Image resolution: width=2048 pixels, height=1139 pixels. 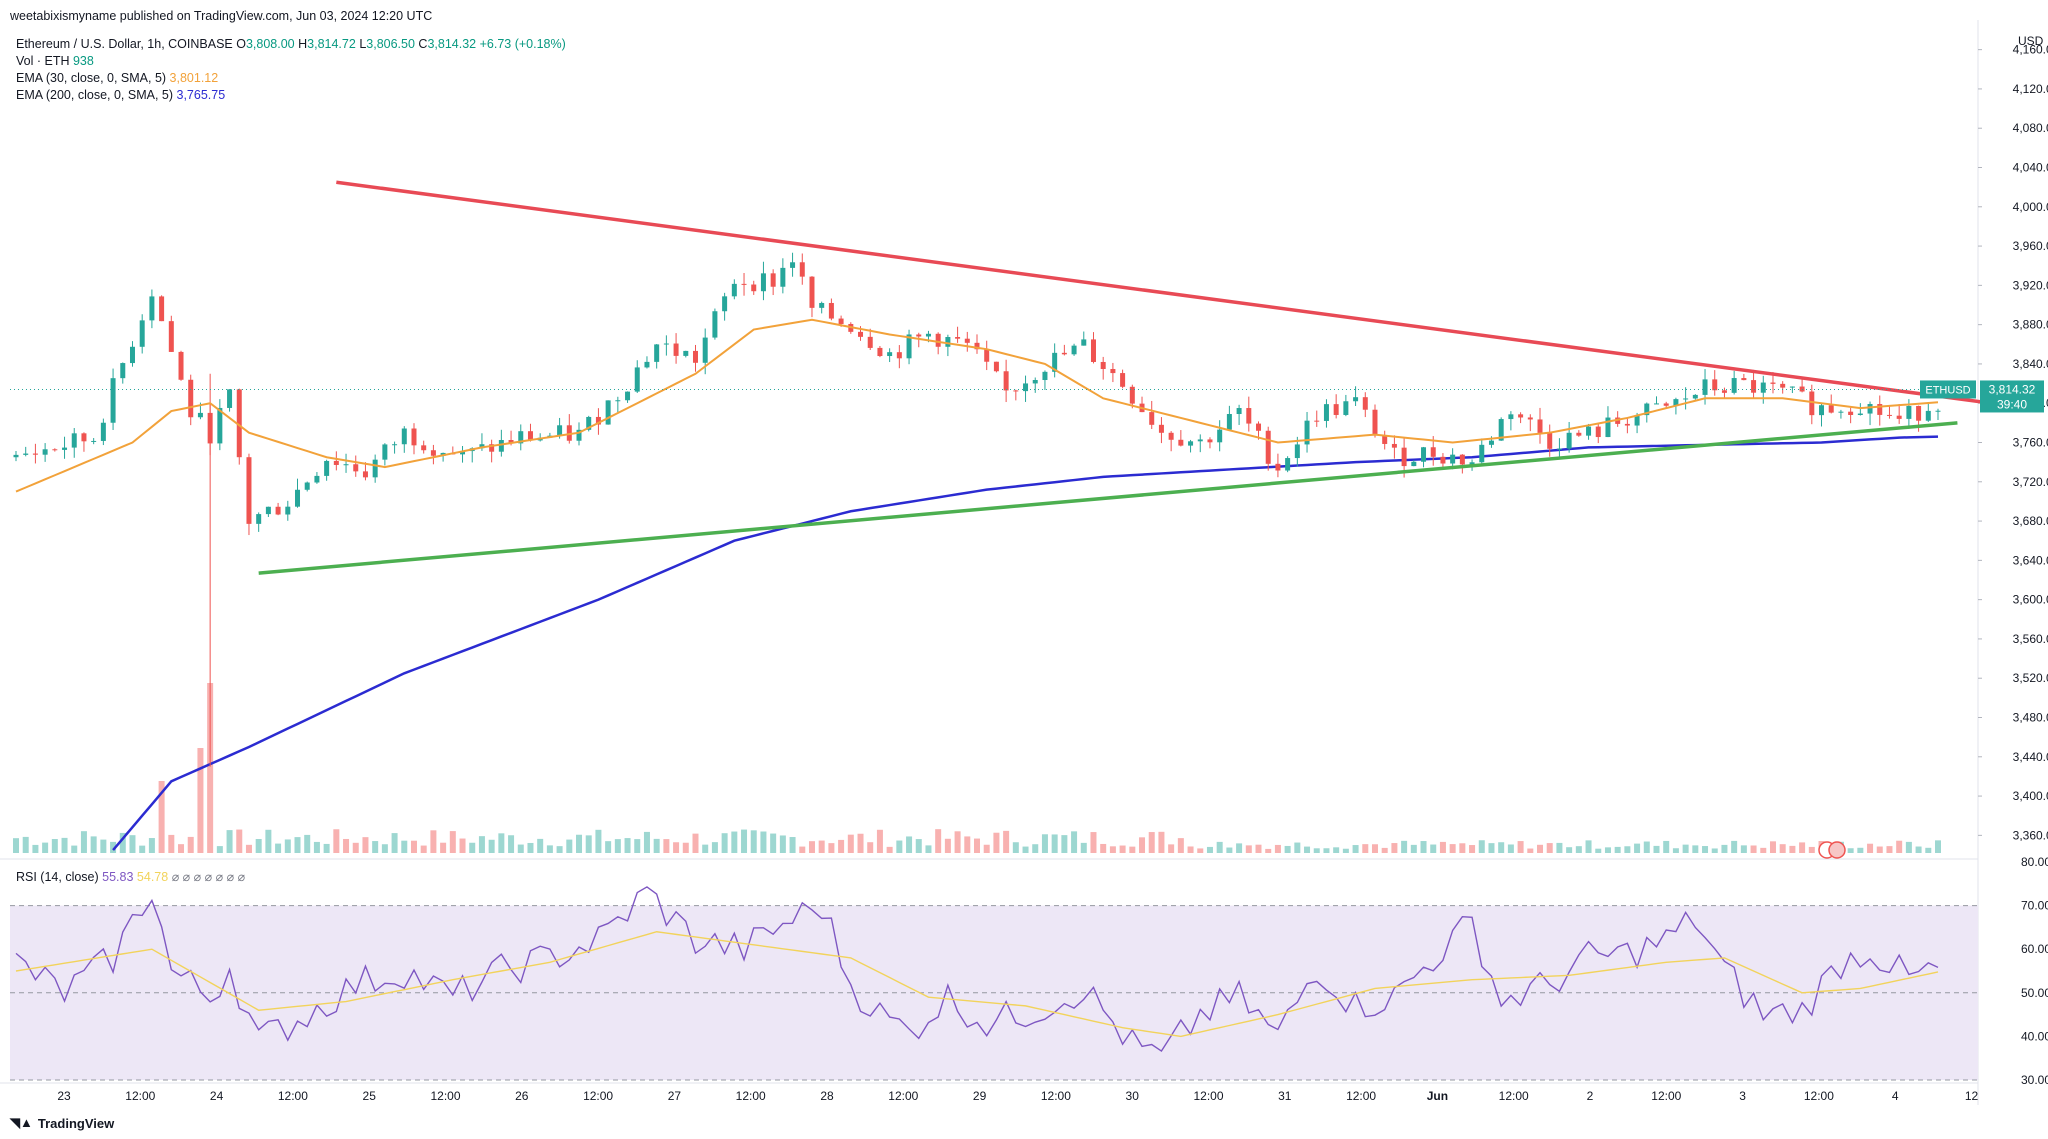 What do you see at coordinates (91, 78) in the screenshot?
I see `ema30-label: EMA (30, close, 0, SMA, 5)` at bounding box center [91, 78].